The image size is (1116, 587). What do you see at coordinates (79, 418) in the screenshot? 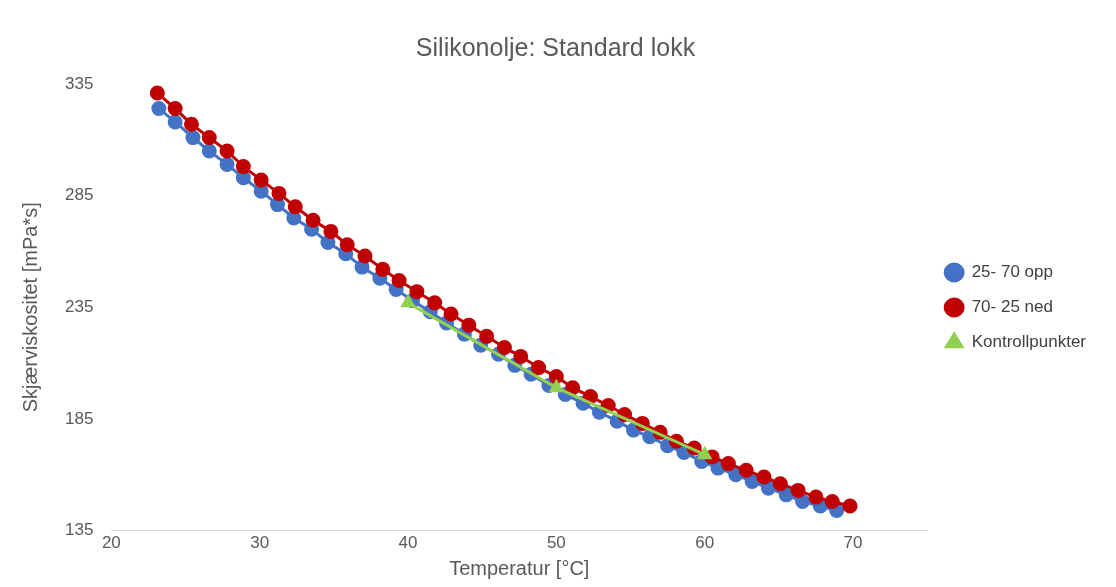
I see `y-tick-label: 185` at bounding box center [79, 418].